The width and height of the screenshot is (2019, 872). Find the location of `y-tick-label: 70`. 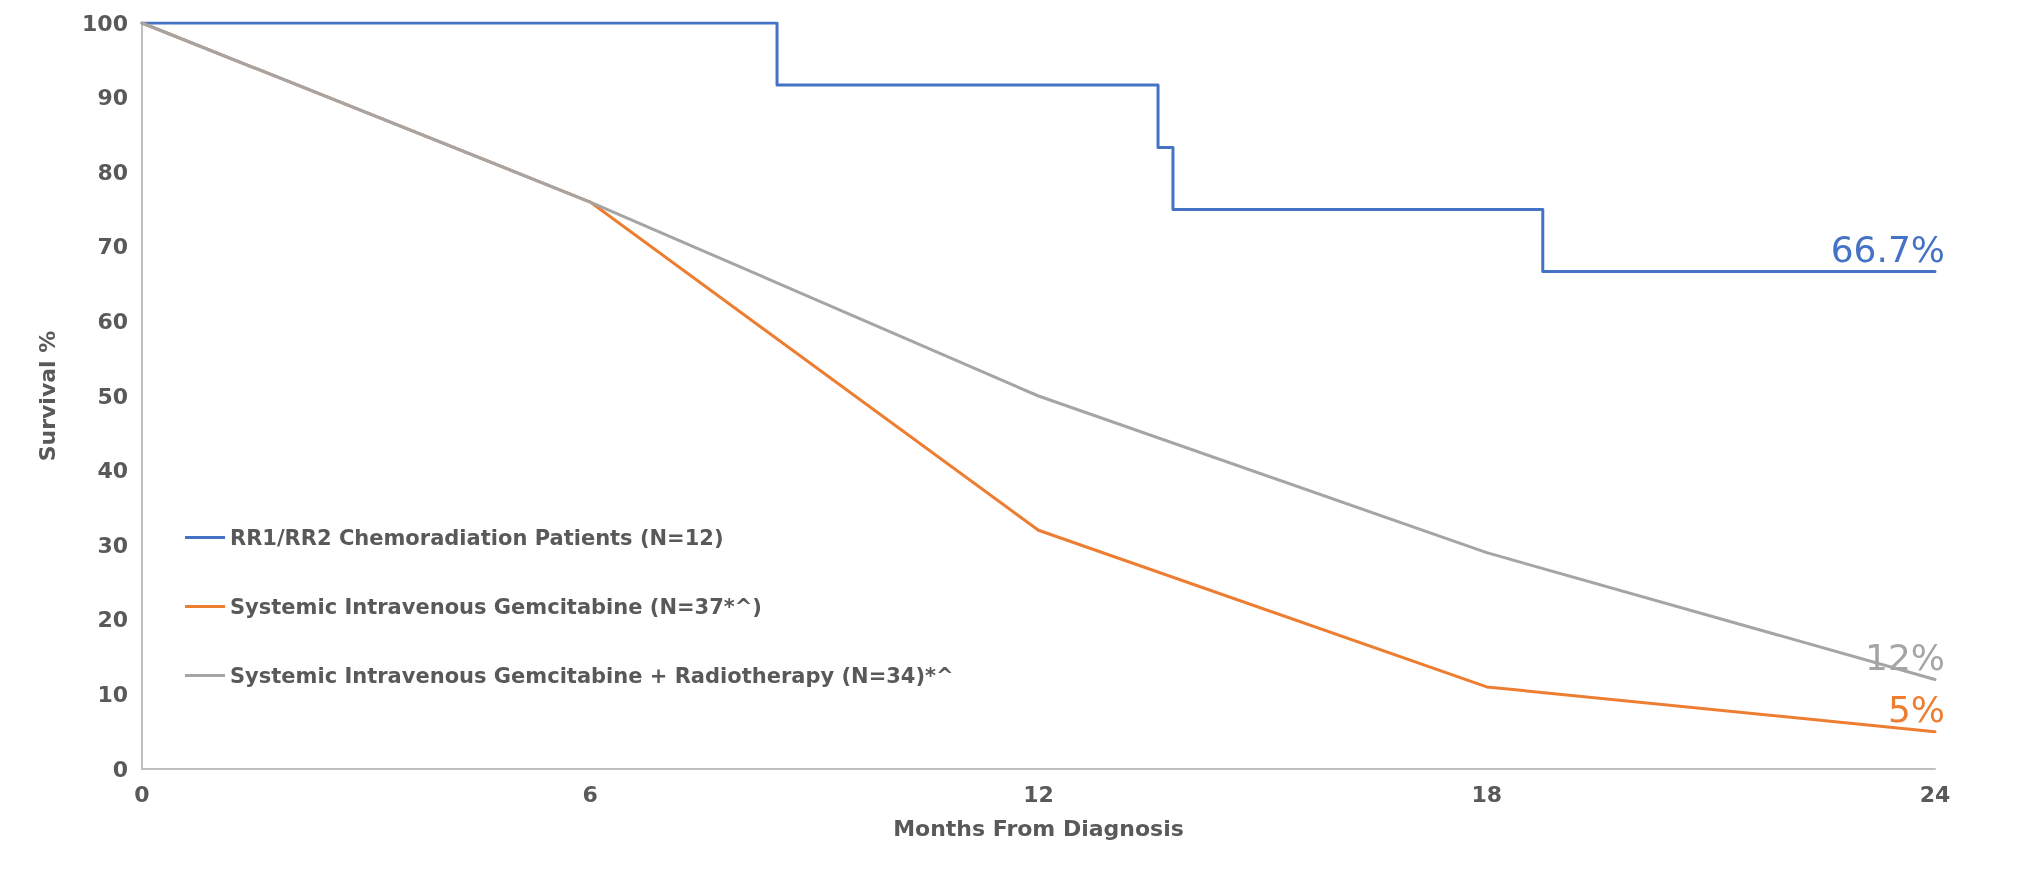

y-tick-label: 70 is located at coordinates (112, 247).